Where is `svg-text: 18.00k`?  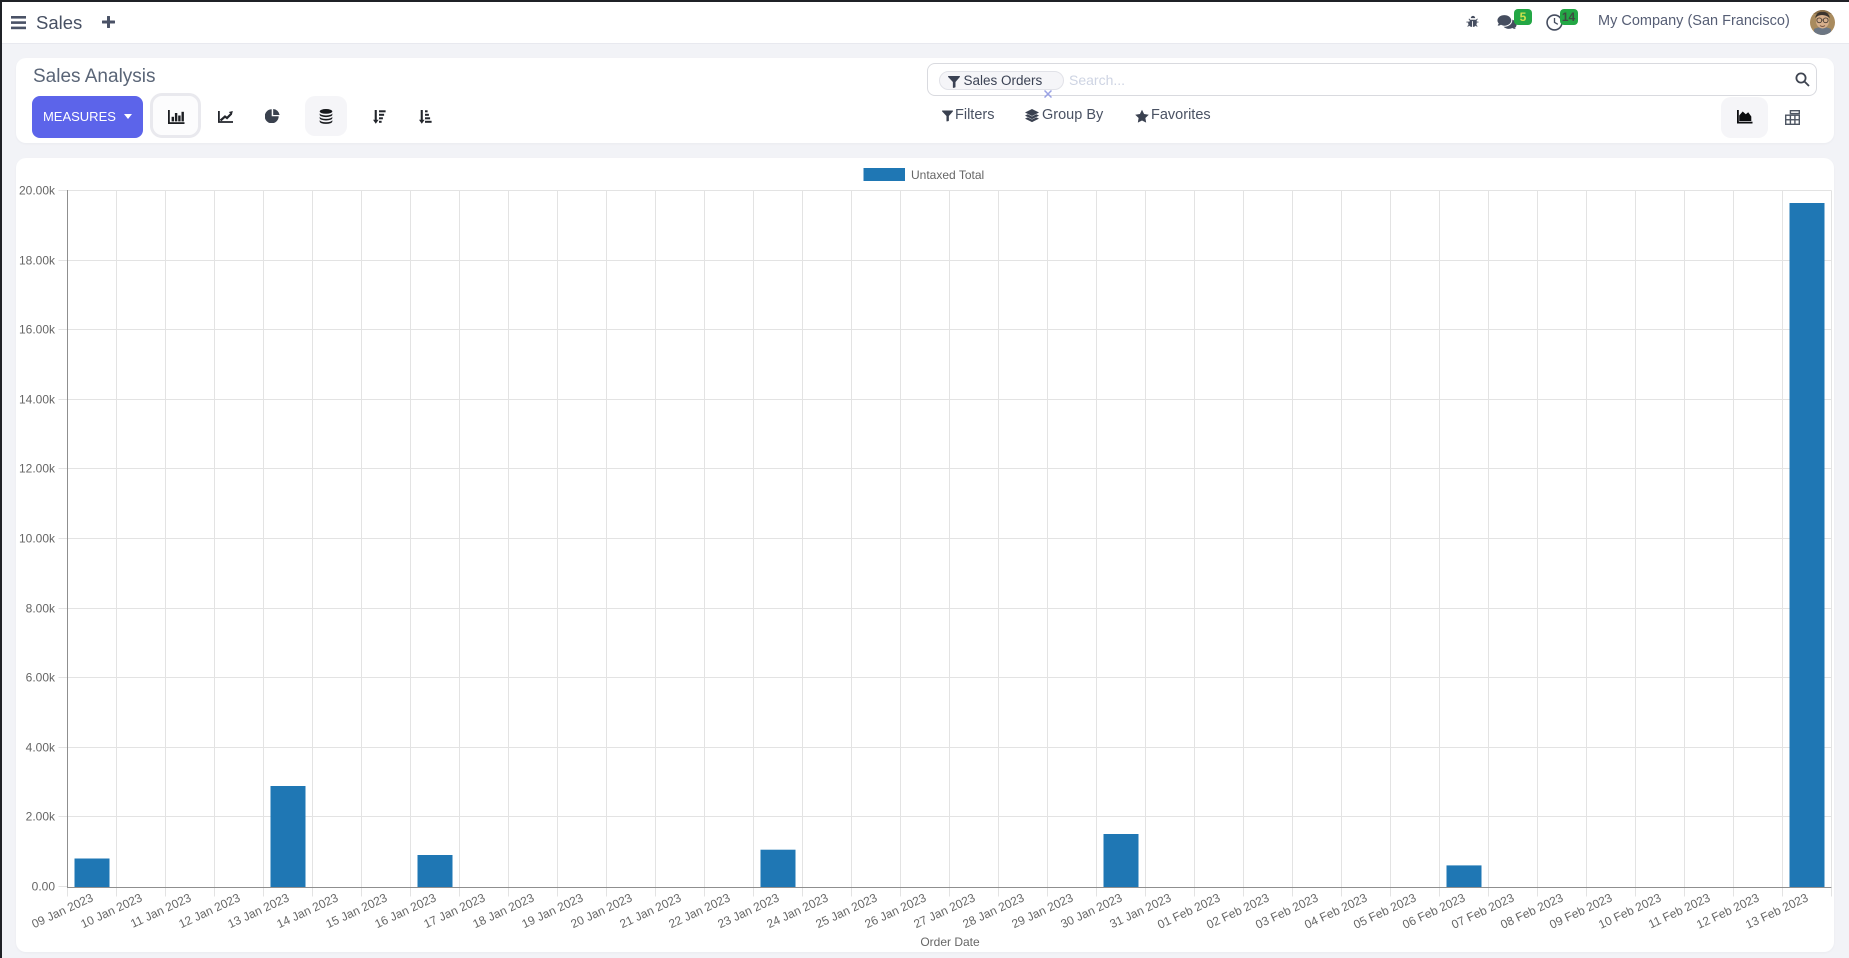 svg-text: 18.00k is located at coordinates (37, 261).